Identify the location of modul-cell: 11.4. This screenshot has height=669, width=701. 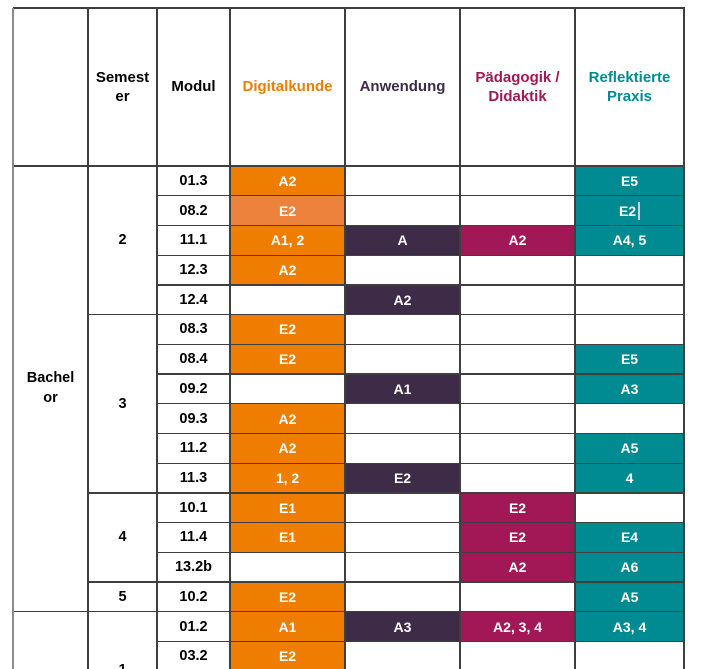
(193, 537).